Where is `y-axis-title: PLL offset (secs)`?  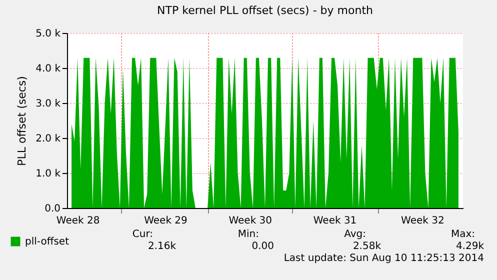 y-axis-title: PLL offset (secs) is located at coordinates (22, 121).